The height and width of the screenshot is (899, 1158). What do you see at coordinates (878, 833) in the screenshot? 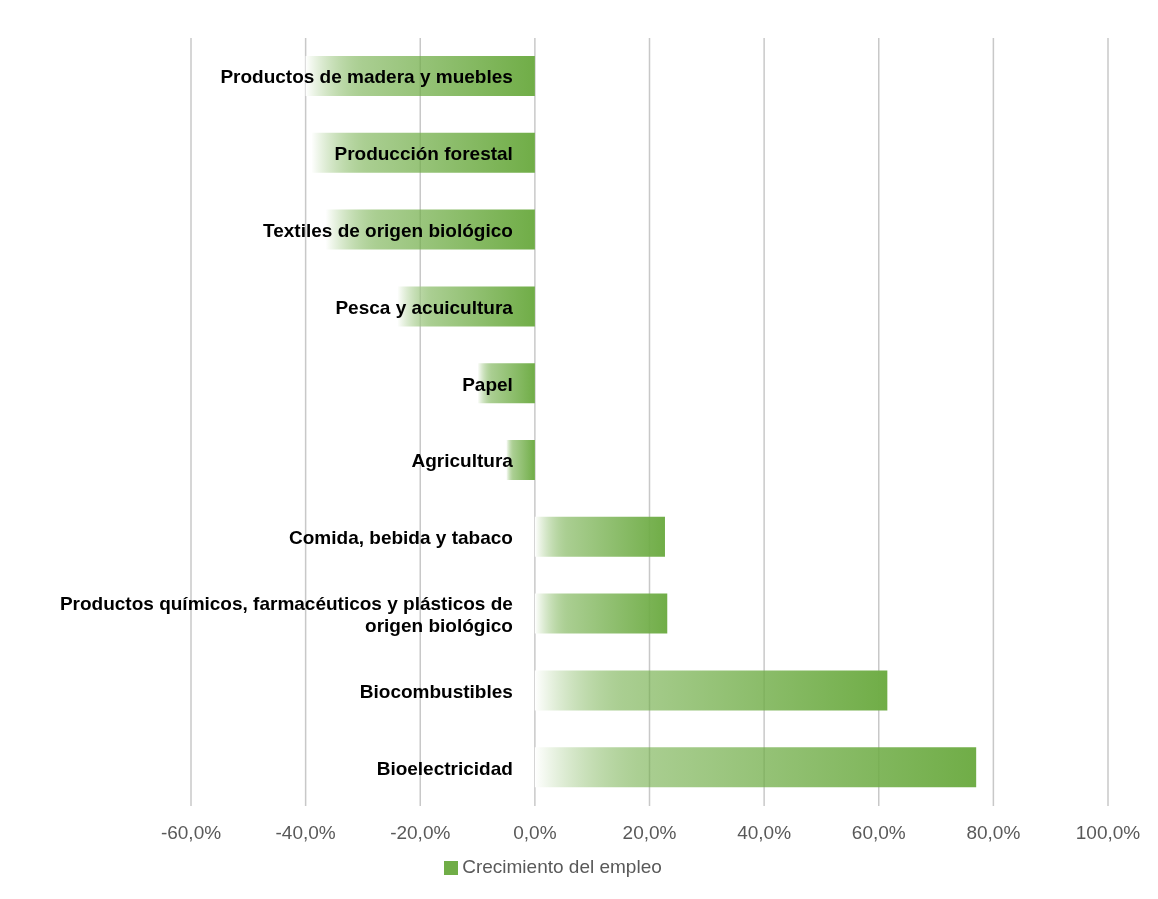
I see `x-tick-label: 60,0%` at bounding box center [878, 833].